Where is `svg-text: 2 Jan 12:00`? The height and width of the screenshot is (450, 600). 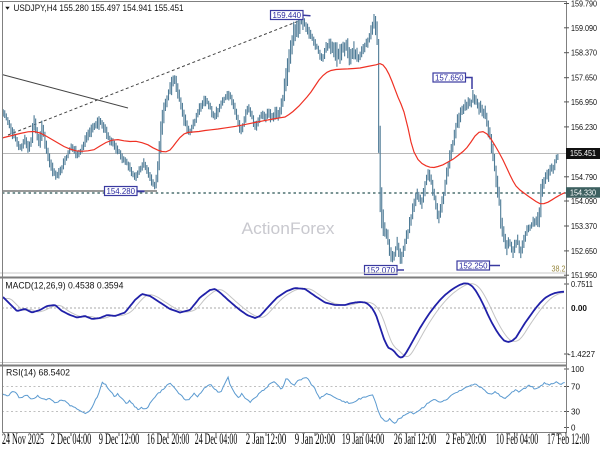 svg-text: 2 Jan 12:00 is located at coordinates (266, 439).